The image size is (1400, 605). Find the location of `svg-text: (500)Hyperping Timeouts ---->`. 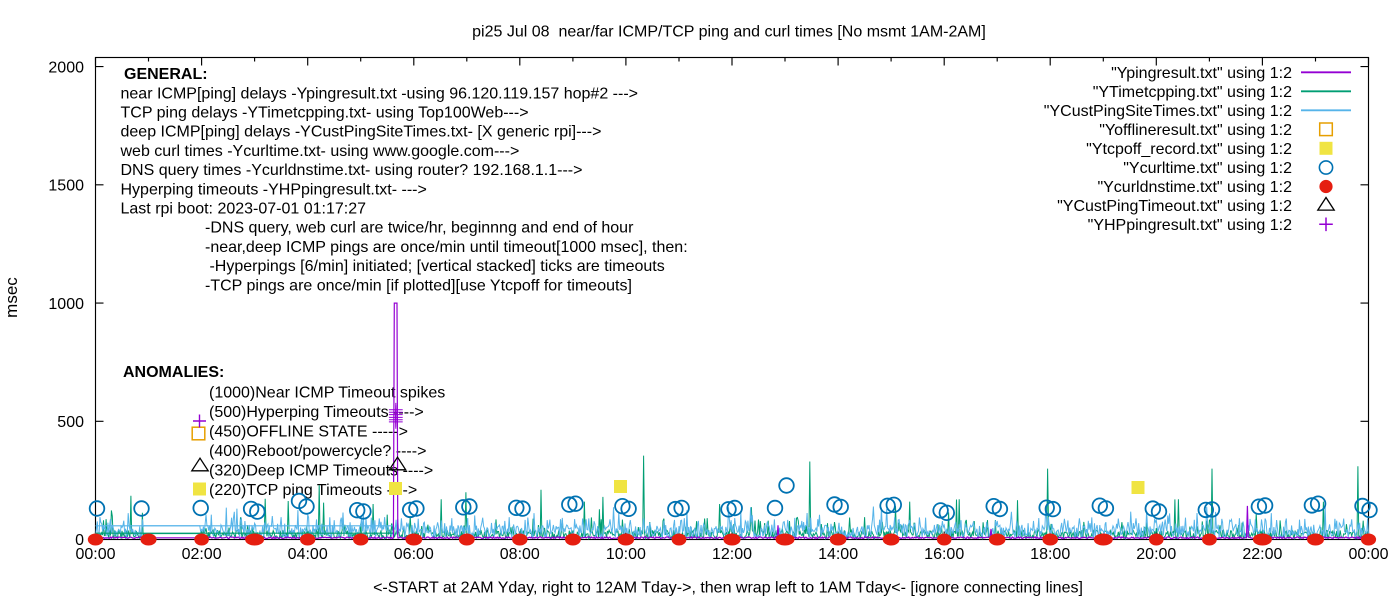

svg-text: (500)Hyperping Timeouts ----> is located at coordinates (316, 412).